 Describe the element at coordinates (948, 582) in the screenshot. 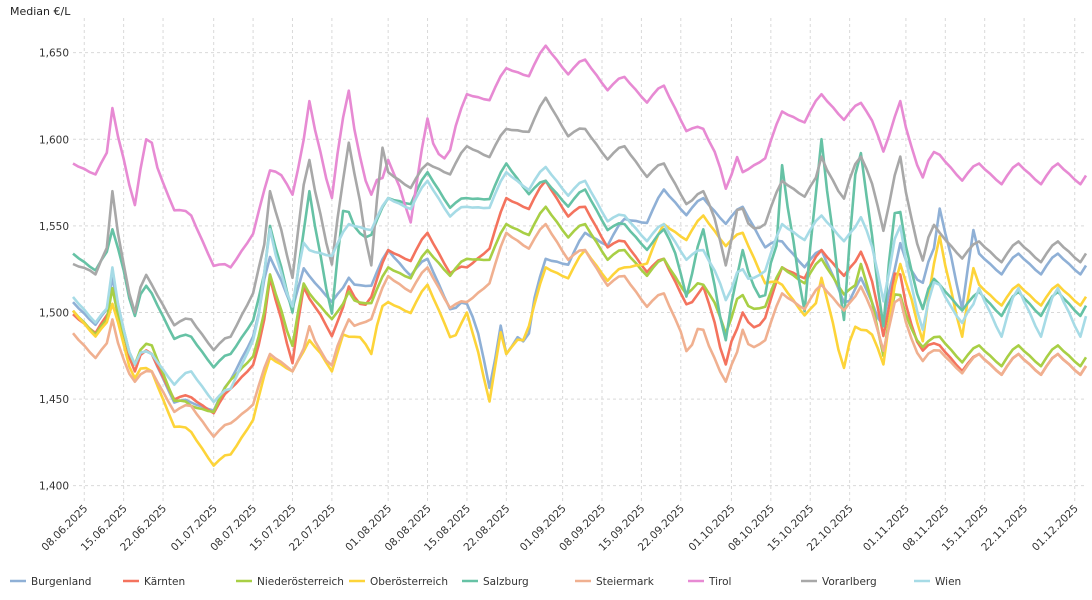

I see `legend-label: Wien` at that location.